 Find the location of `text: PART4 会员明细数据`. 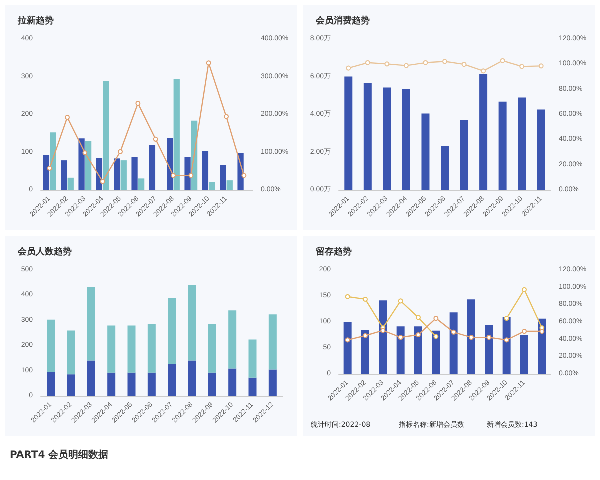

text: PART4 会员明细数据 is located at coordinates (59, 455).